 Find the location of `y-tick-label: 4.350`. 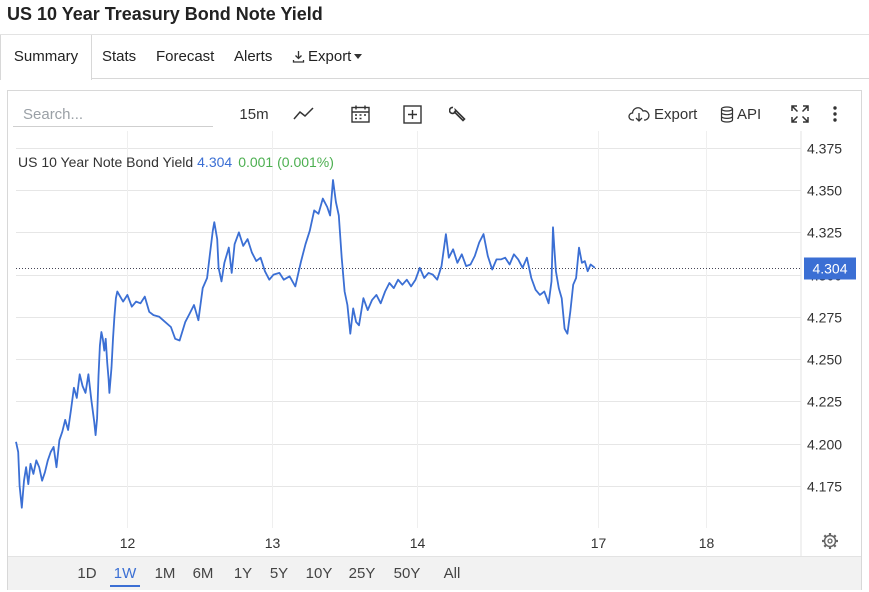

y-tick-label: 4.350 is located at coordinates (824, 191).